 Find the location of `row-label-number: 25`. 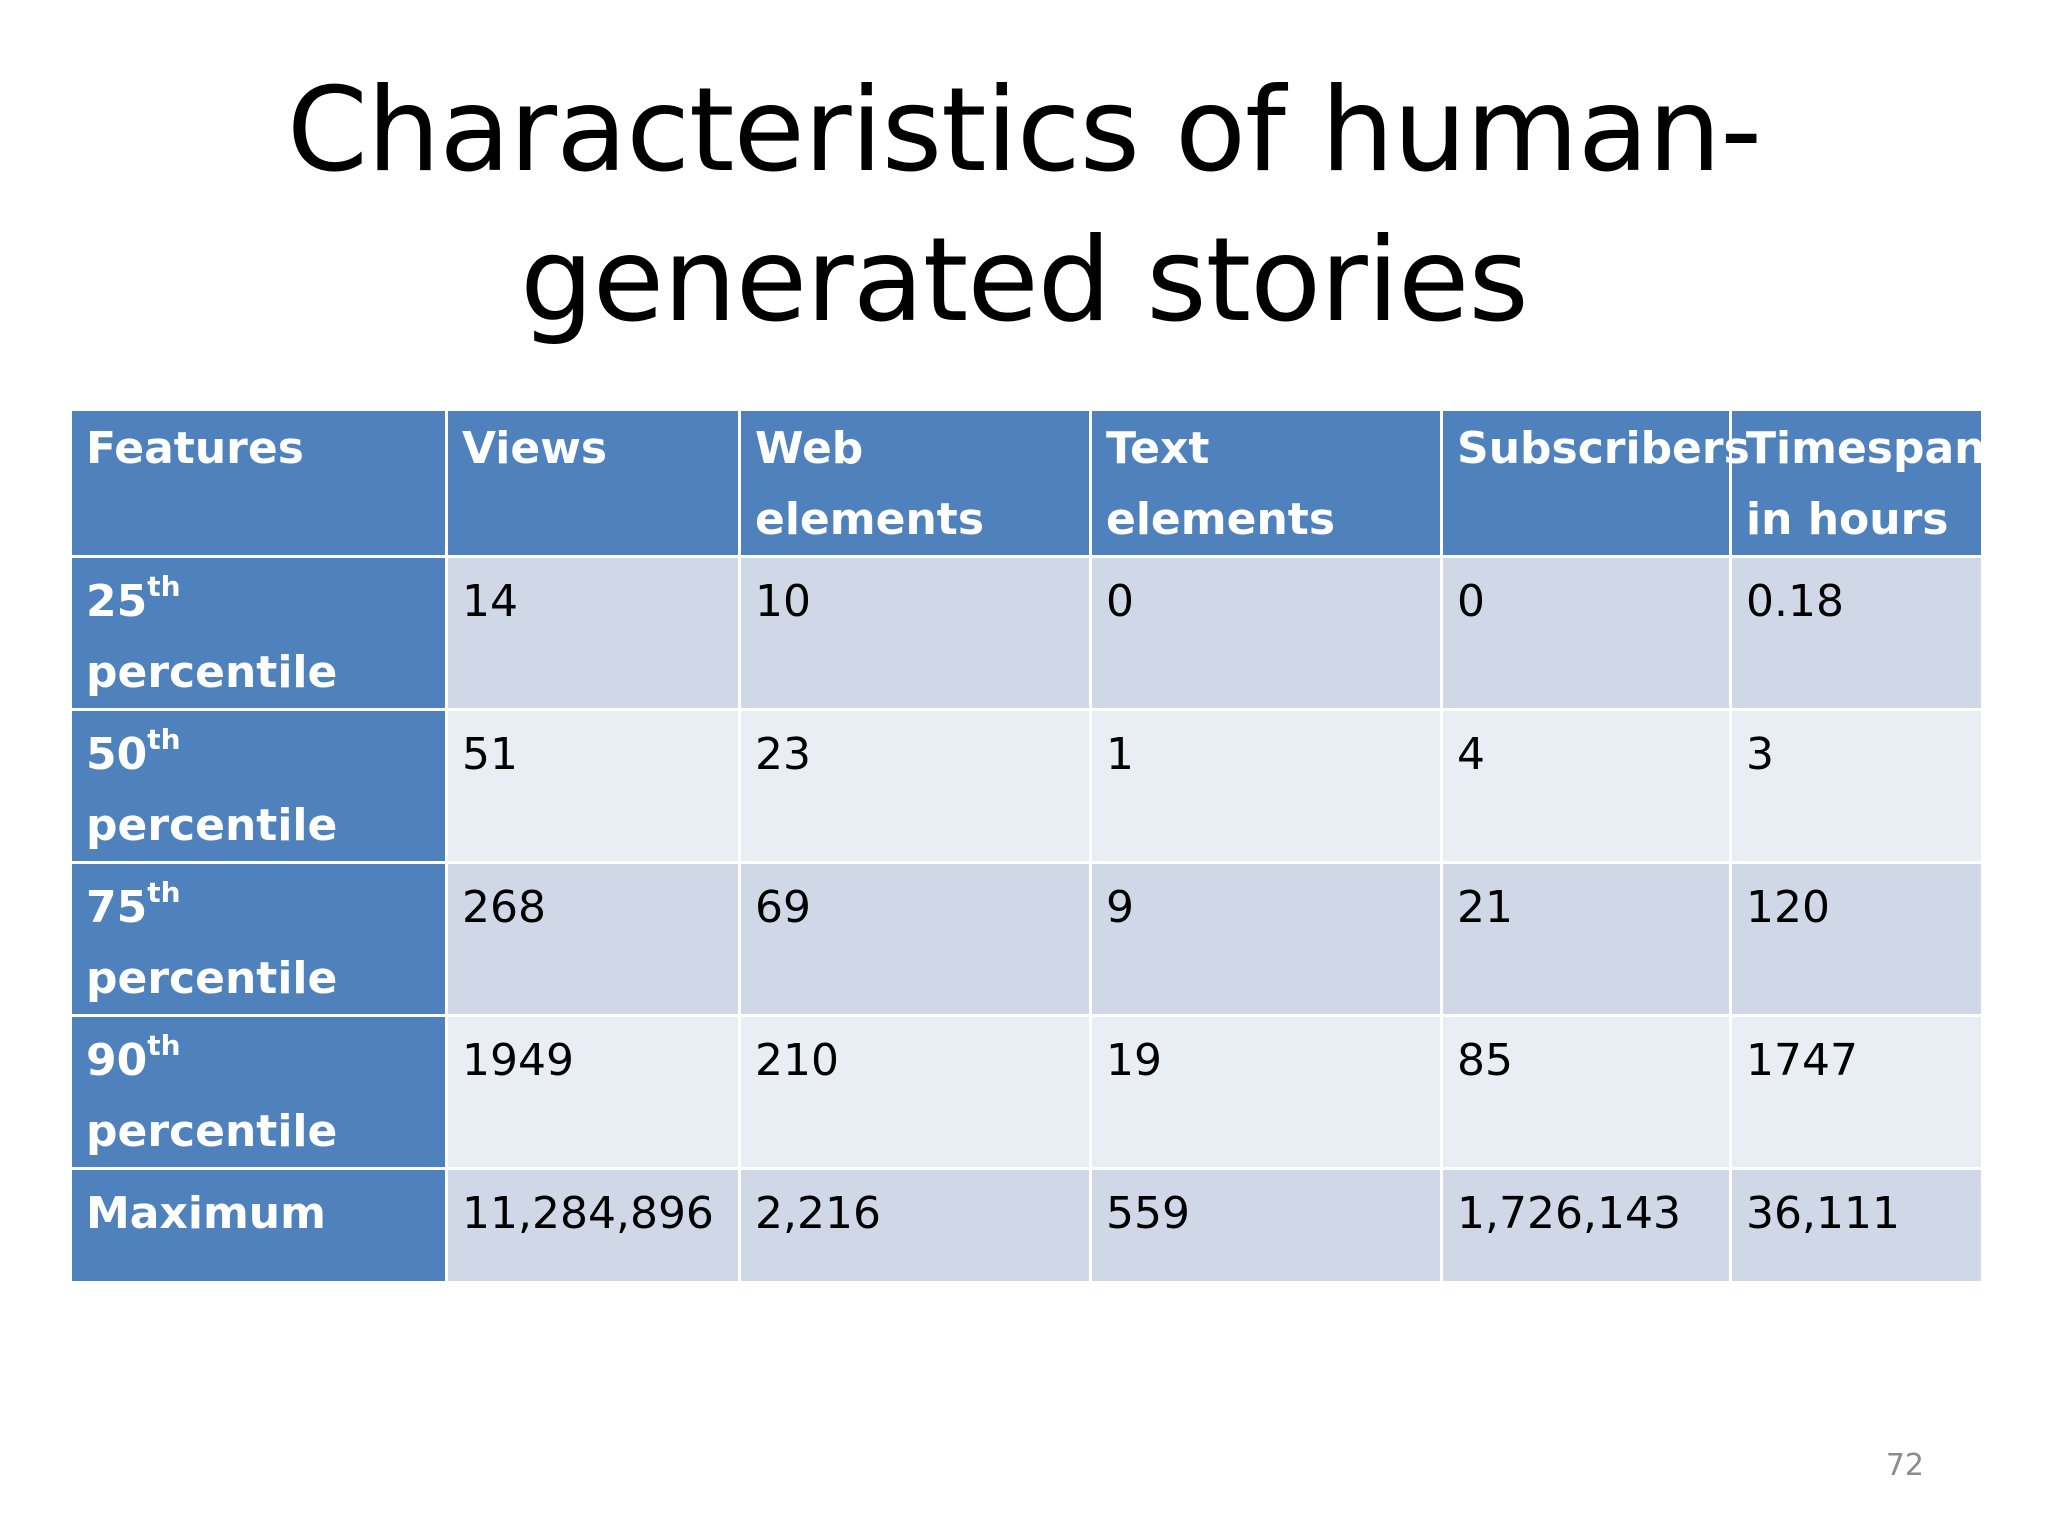

row-label-number: 25 is located at coordinates (117, 601).